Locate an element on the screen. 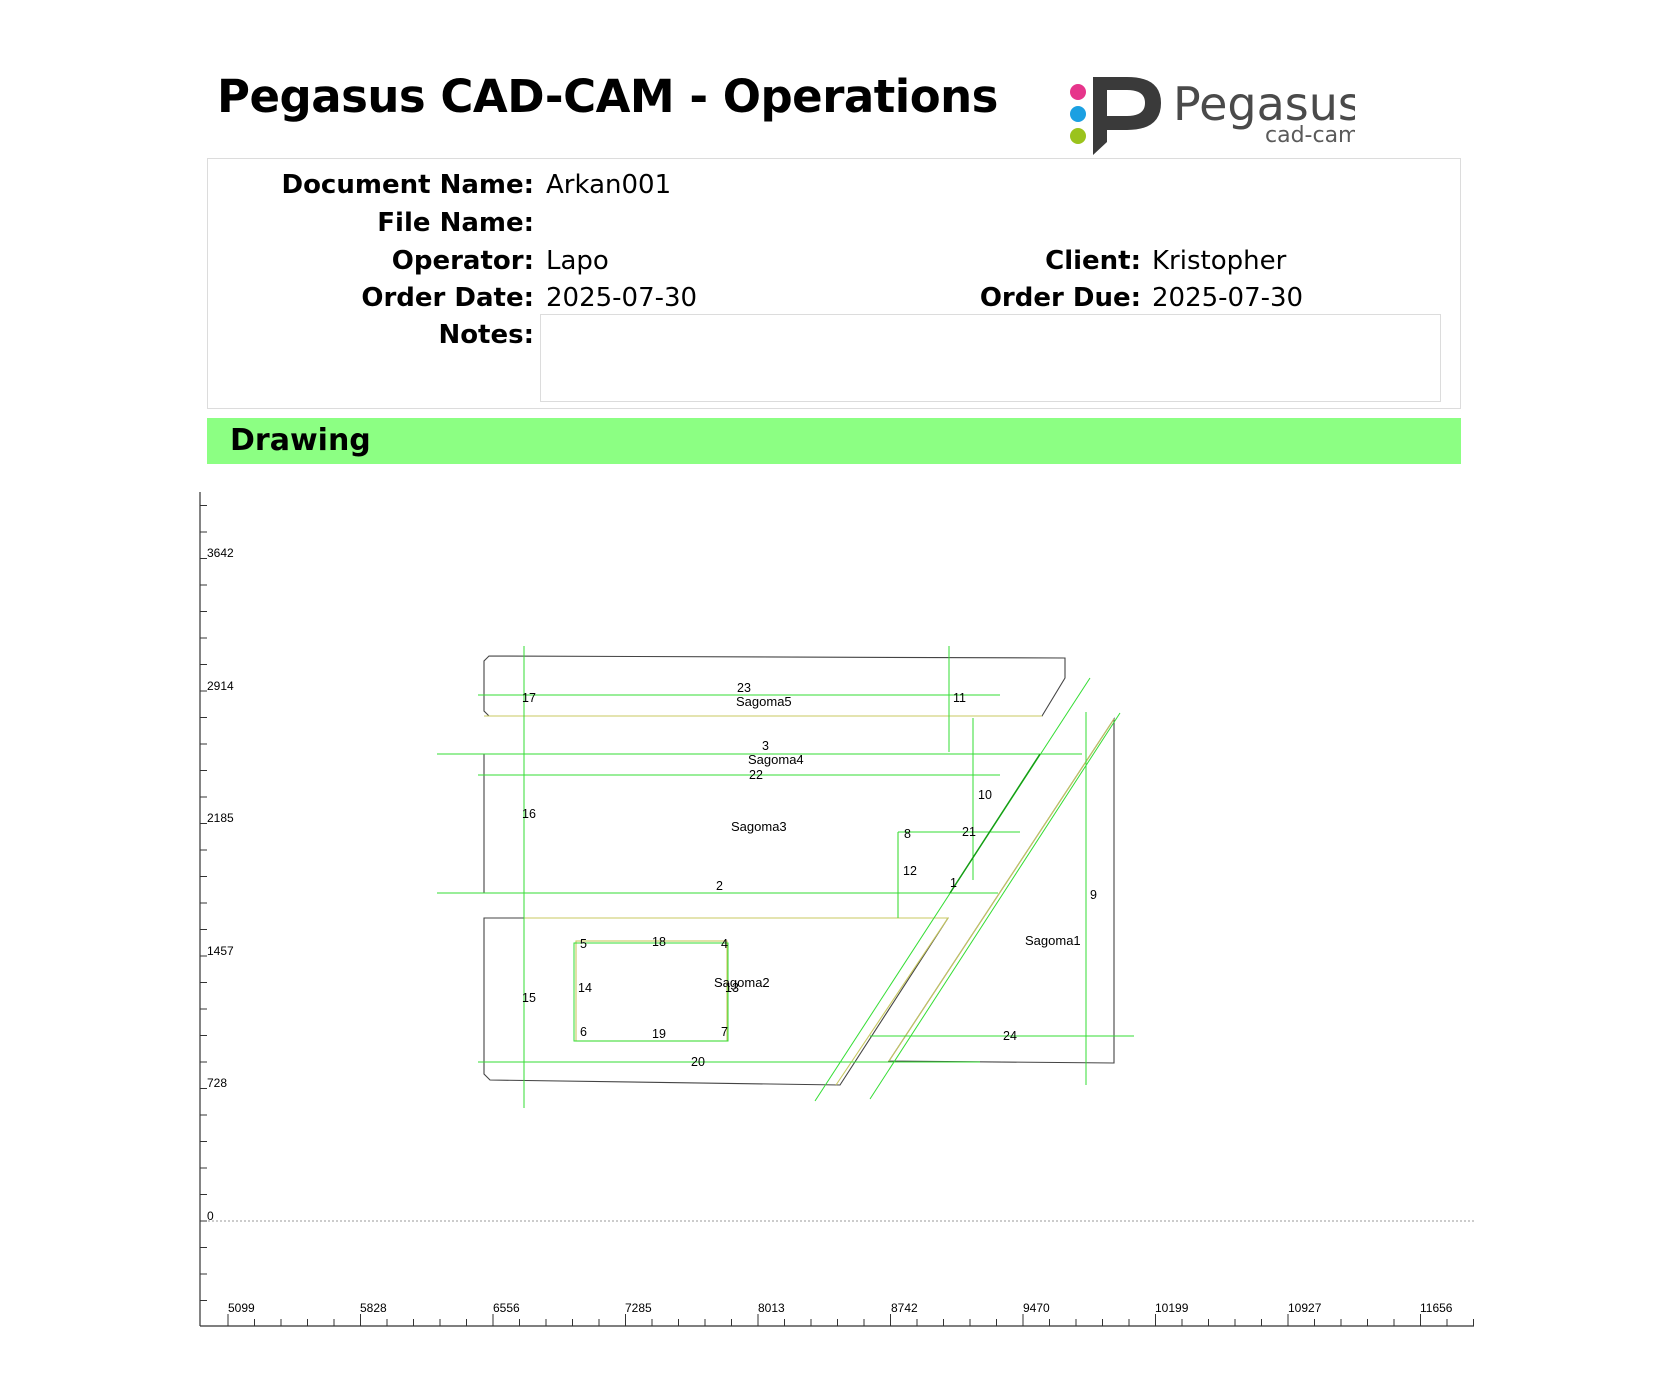  y-tick-label: 0 is located at coordinates (210, 1216).